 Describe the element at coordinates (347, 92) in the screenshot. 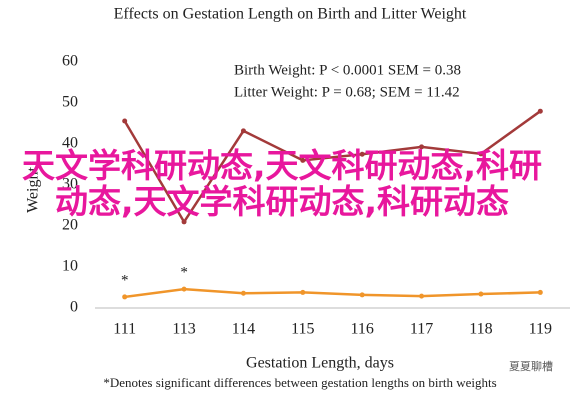

I see `note: Litter Weight: P = 0.68; SEM = 11.42` at that location.